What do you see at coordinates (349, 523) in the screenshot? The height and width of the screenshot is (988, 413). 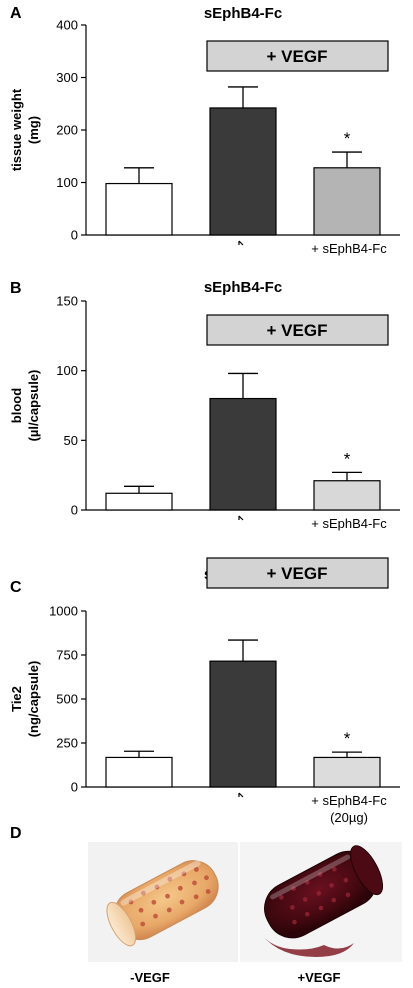 I see `panel-b-category-label: + sEphB4-Fc` at bounding box center [349, 523].